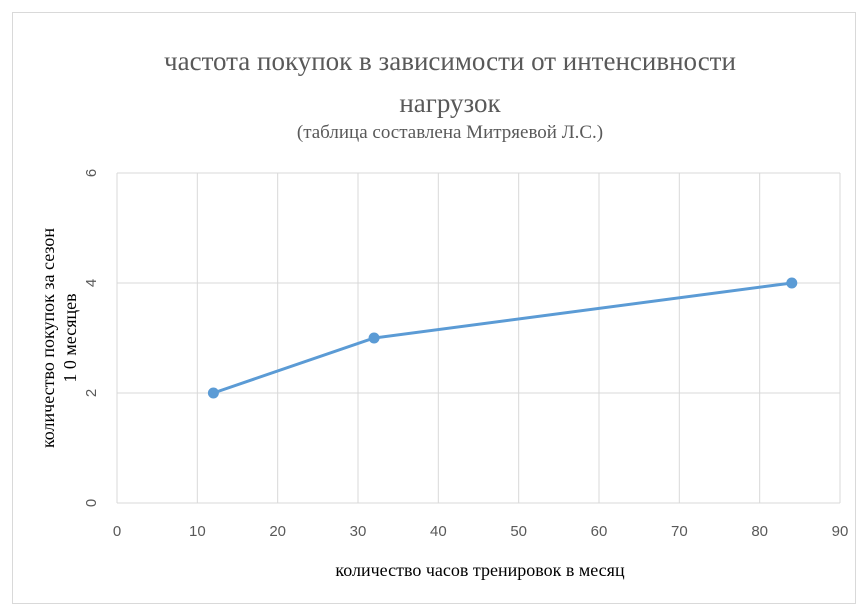  Describe the element at coordinates (48, 338) in the screenshot. I see `y-axis-label: количество покупок за сезон` at that location.